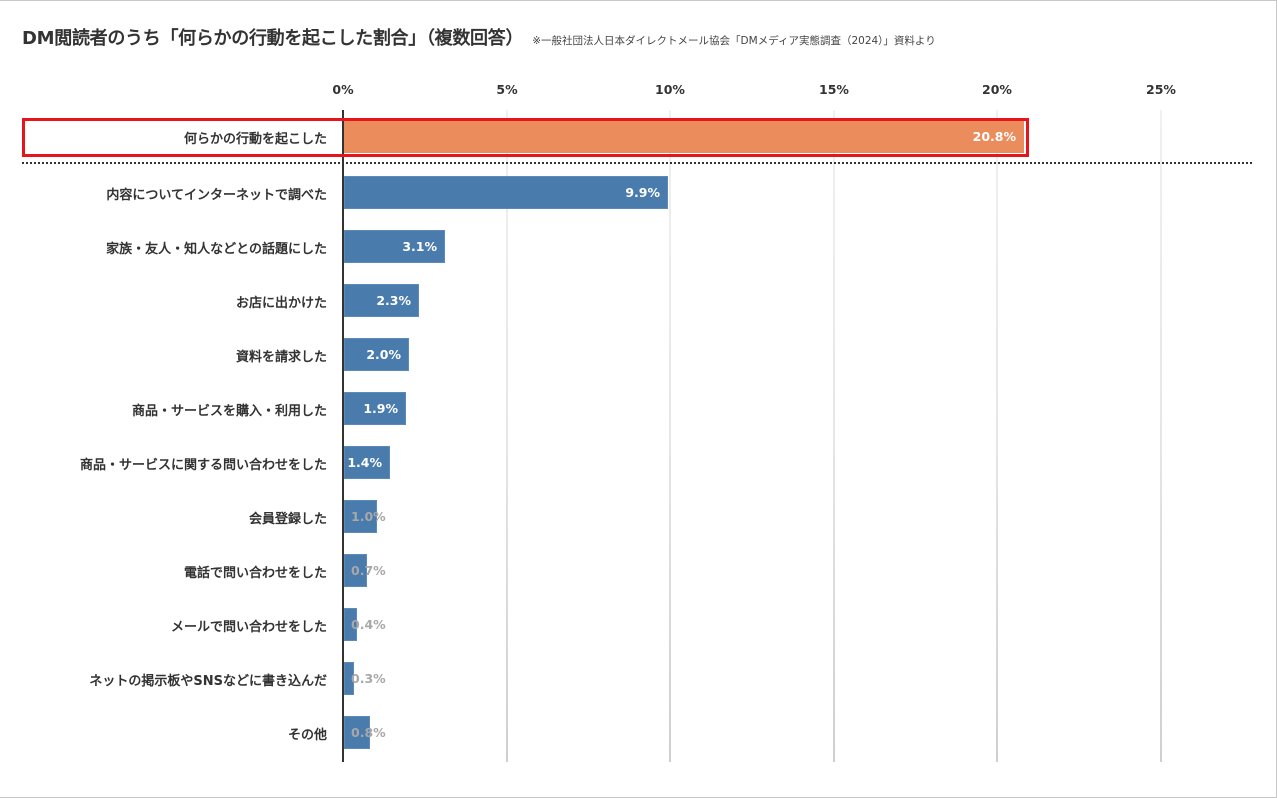  I want to click on bar-value-label: 2.0%, so click(383, 354).